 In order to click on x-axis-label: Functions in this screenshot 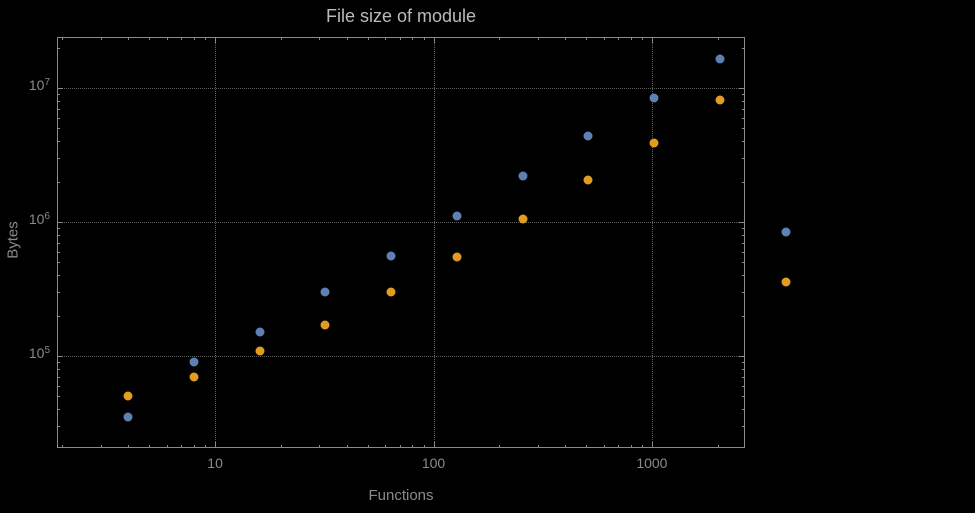, I will do `click(401, 495)`.